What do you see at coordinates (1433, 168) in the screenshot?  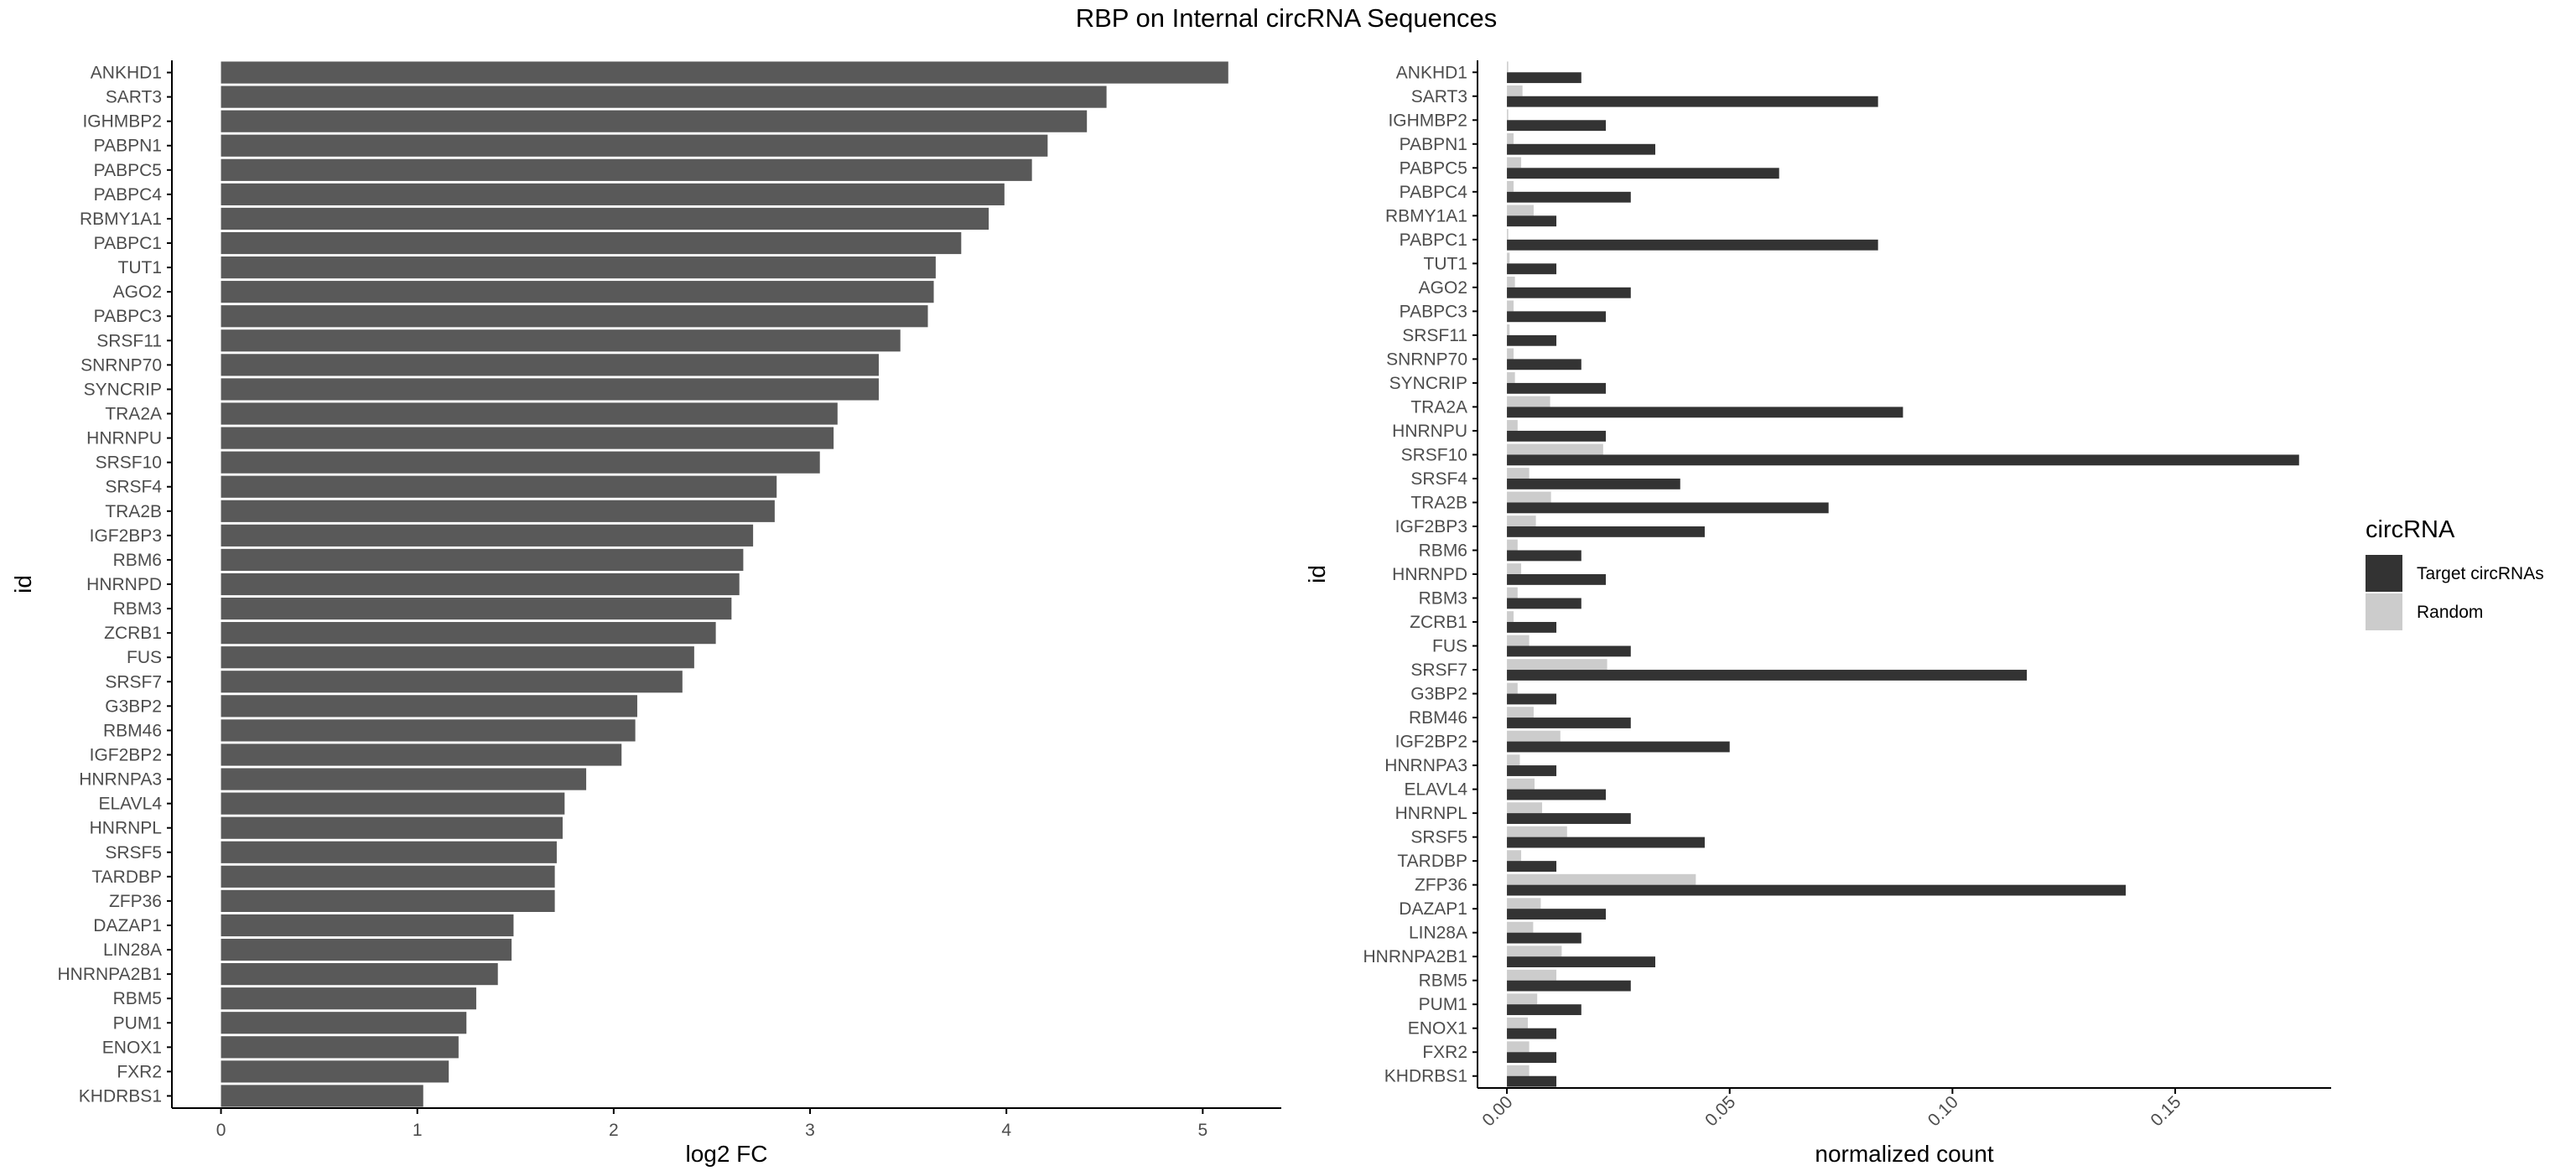 I see `y-tick-label: PABPC5` at bounding box center [1433, 168].